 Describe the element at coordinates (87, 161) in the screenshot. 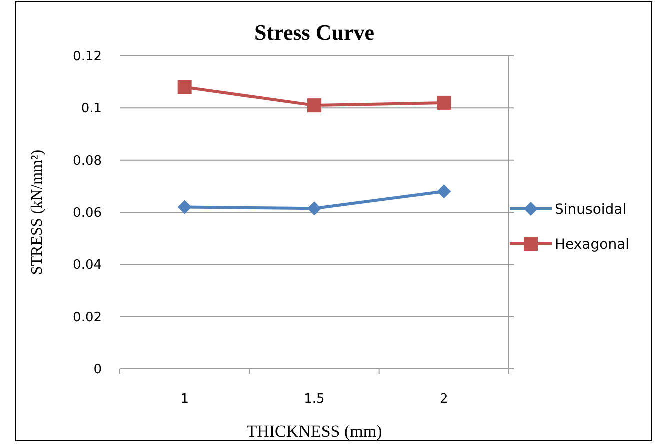

I see `y-tick-label: 0.08` at that location.